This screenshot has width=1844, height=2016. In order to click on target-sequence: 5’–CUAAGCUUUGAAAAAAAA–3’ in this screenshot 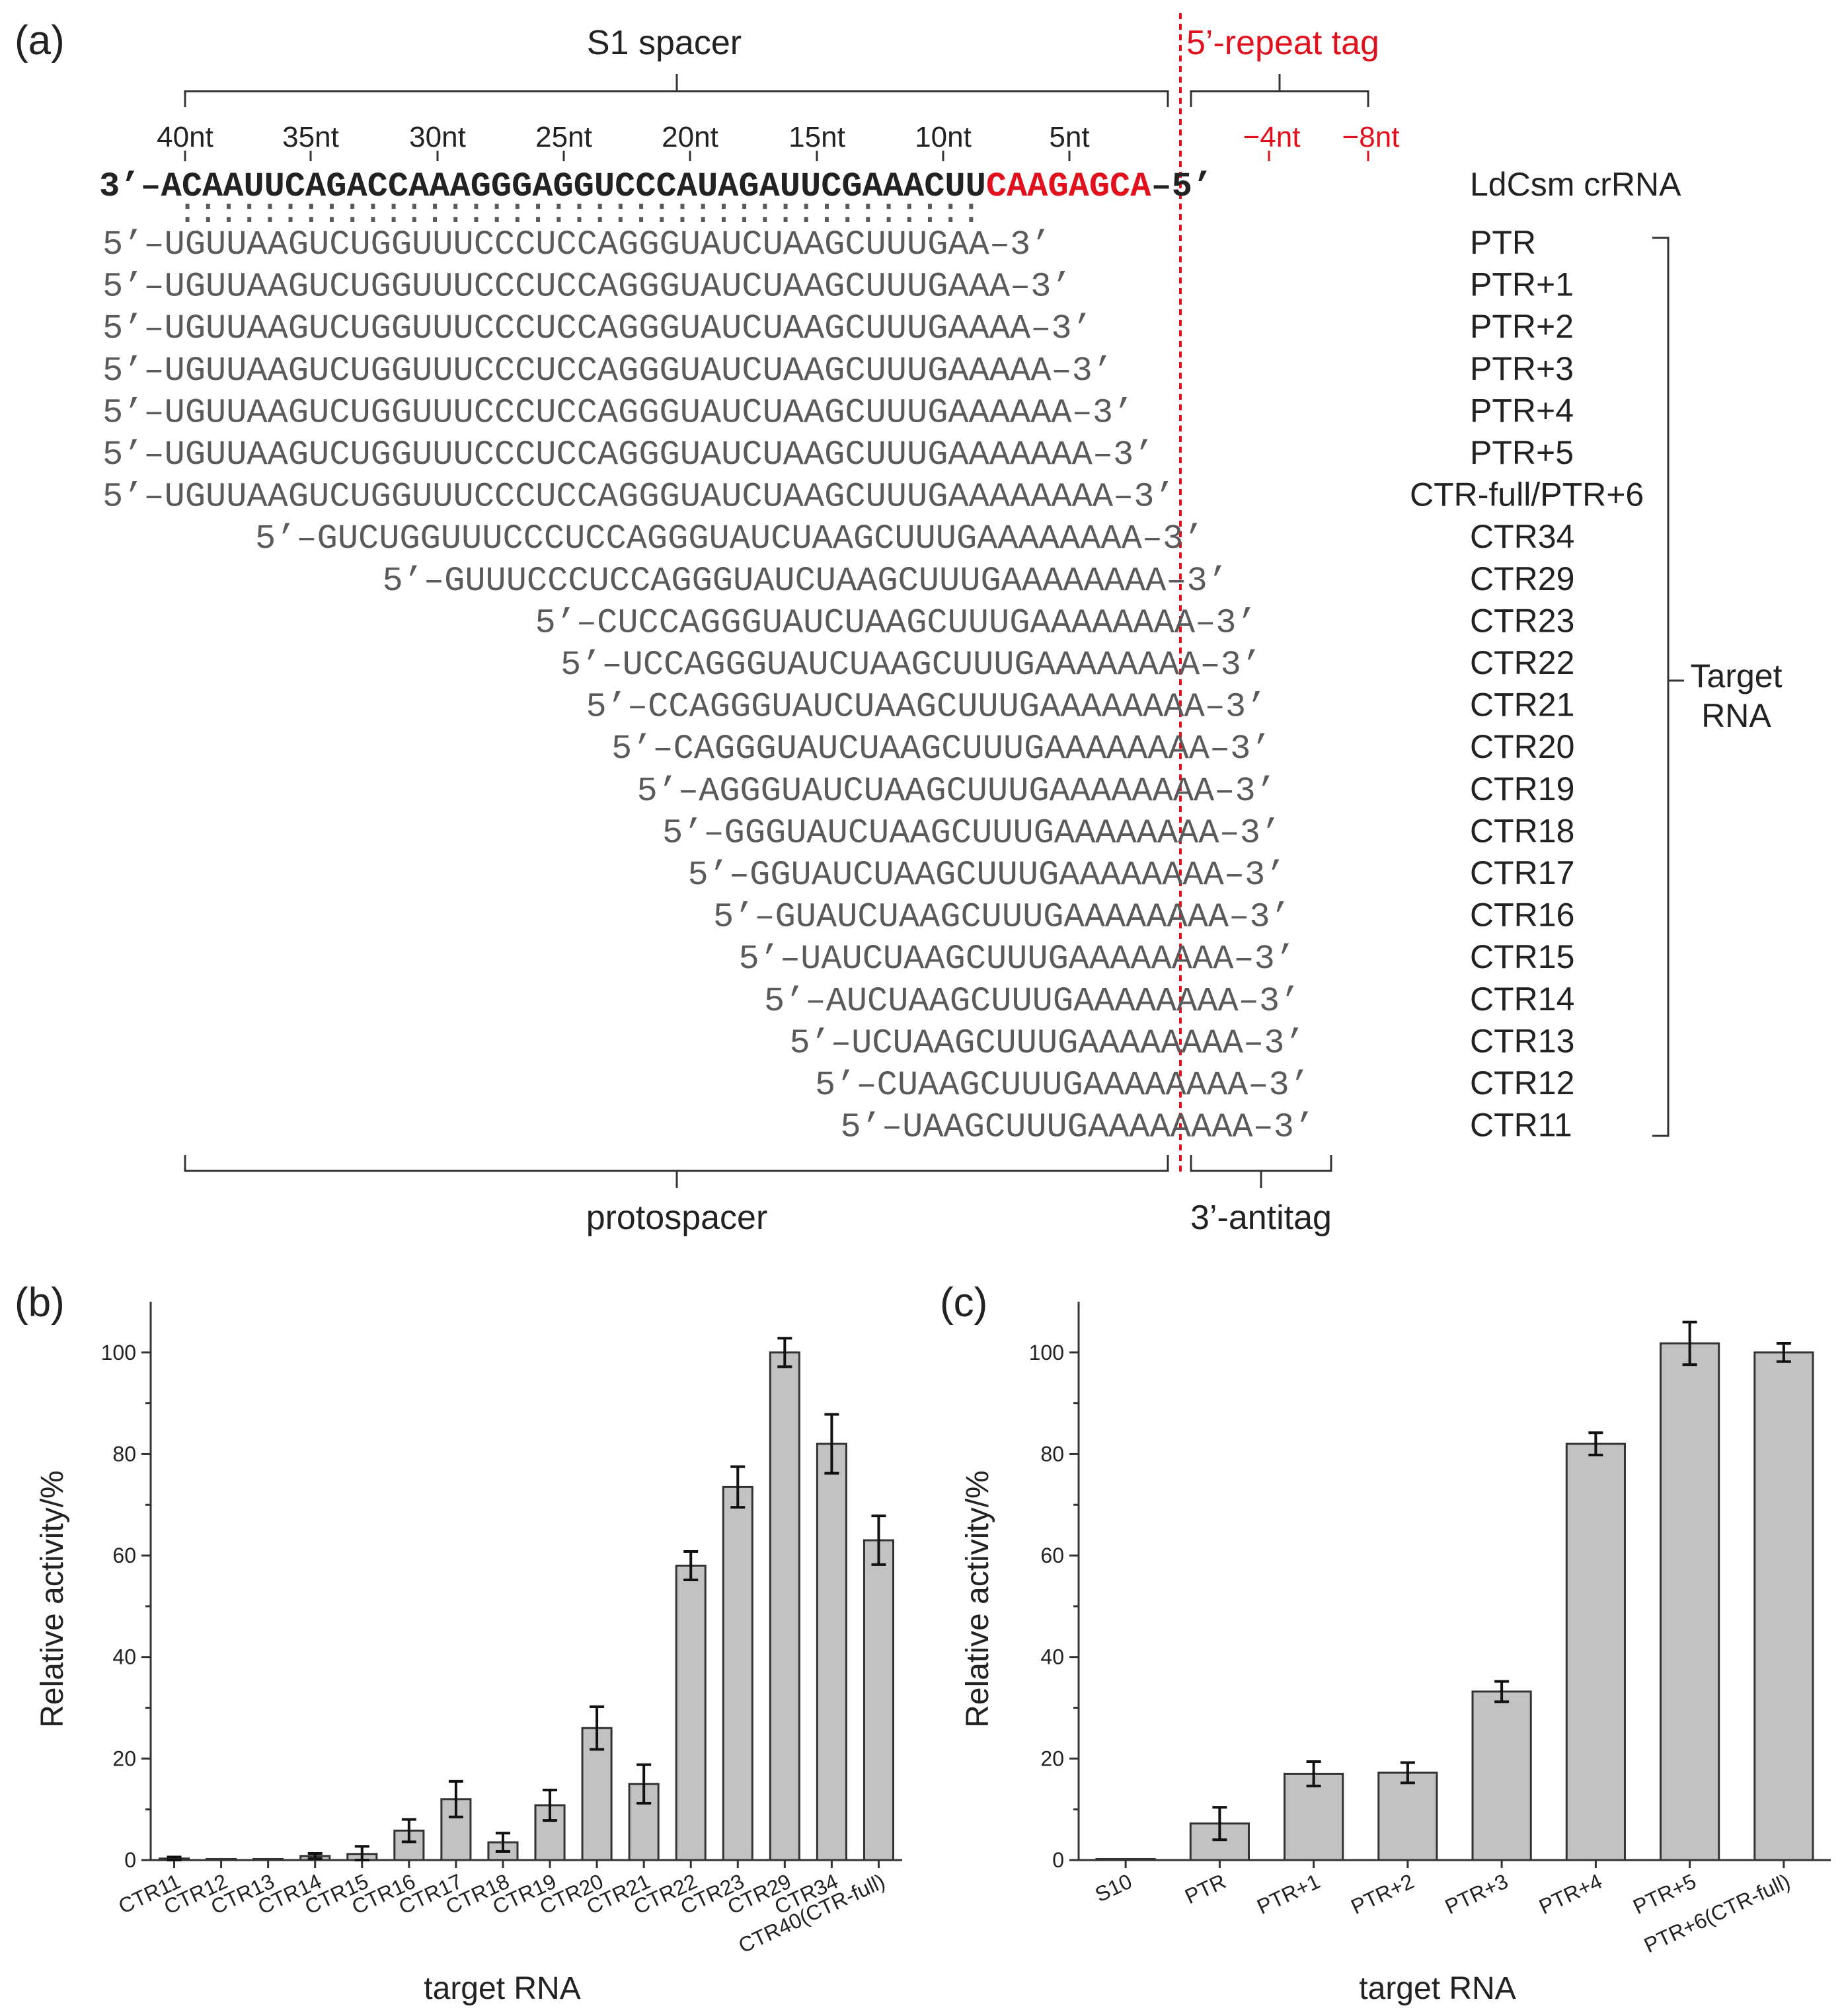, I will do `click(1062, 1085)`.